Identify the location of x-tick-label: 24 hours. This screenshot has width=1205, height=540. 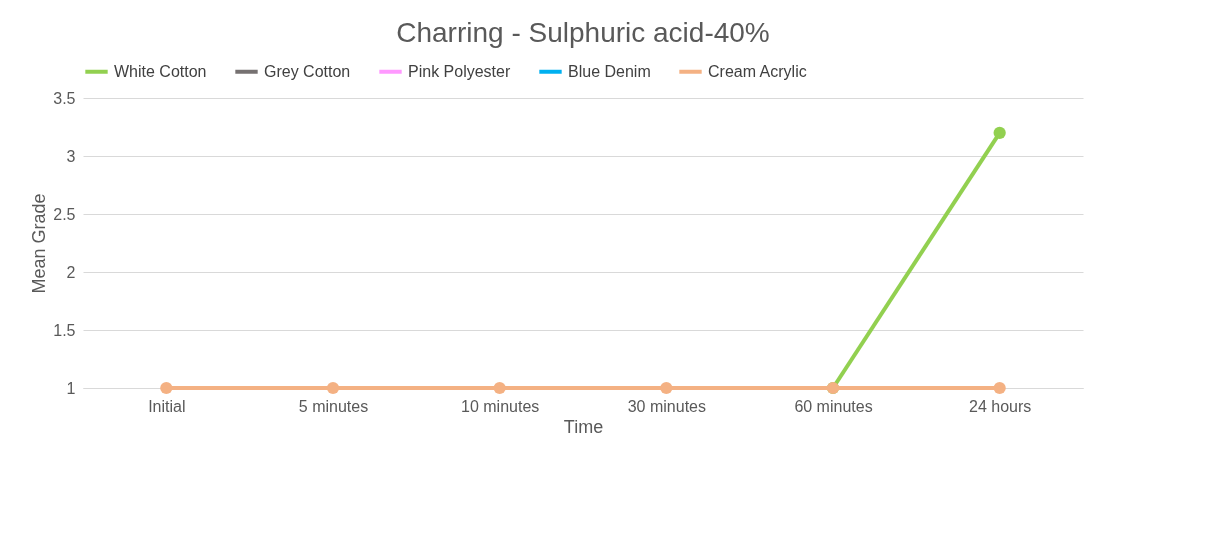
(1000, 406).